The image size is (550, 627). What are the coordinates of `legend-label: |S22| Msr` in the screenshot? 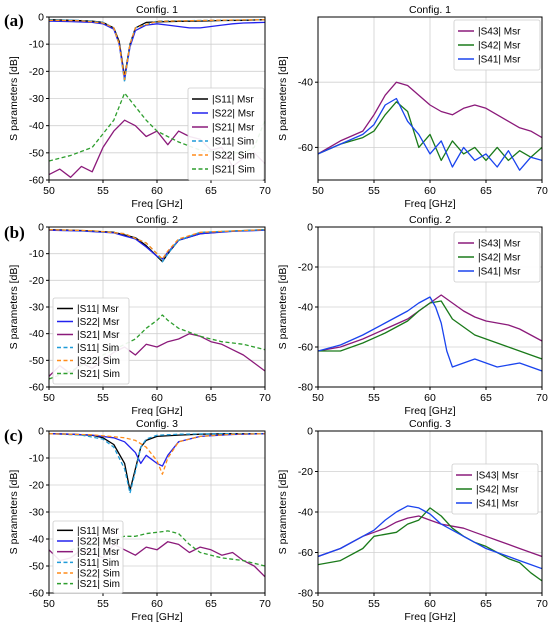 It's located at (233, 114).